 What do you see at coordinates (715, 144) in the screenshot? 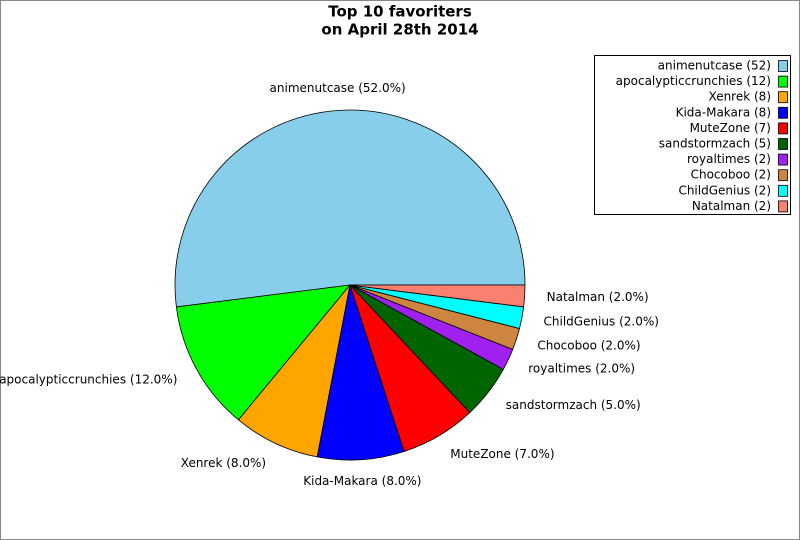
I see `legend-label: sandstormzach (5)` at bounding box center [715, 144].